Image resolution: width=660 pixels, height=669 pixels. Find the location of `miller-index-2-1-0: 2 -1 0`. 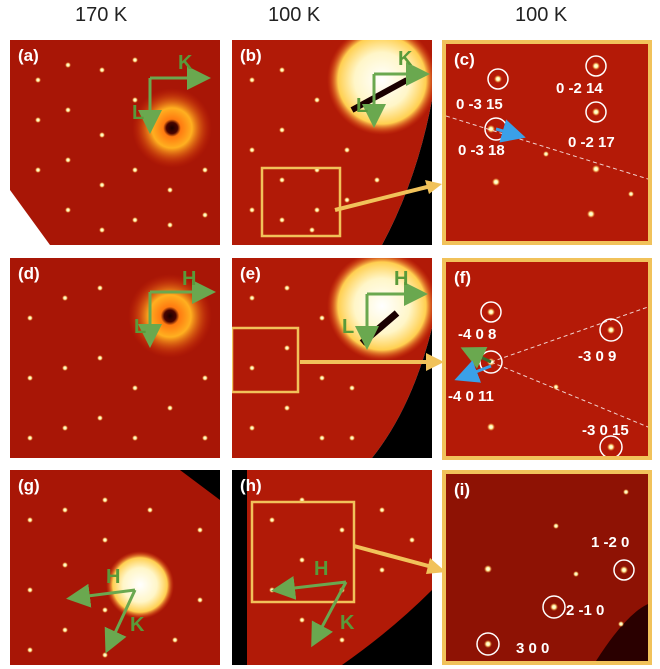

miller-index-2-1-0: 2 -1 0 is located at coordinates (585, 610).